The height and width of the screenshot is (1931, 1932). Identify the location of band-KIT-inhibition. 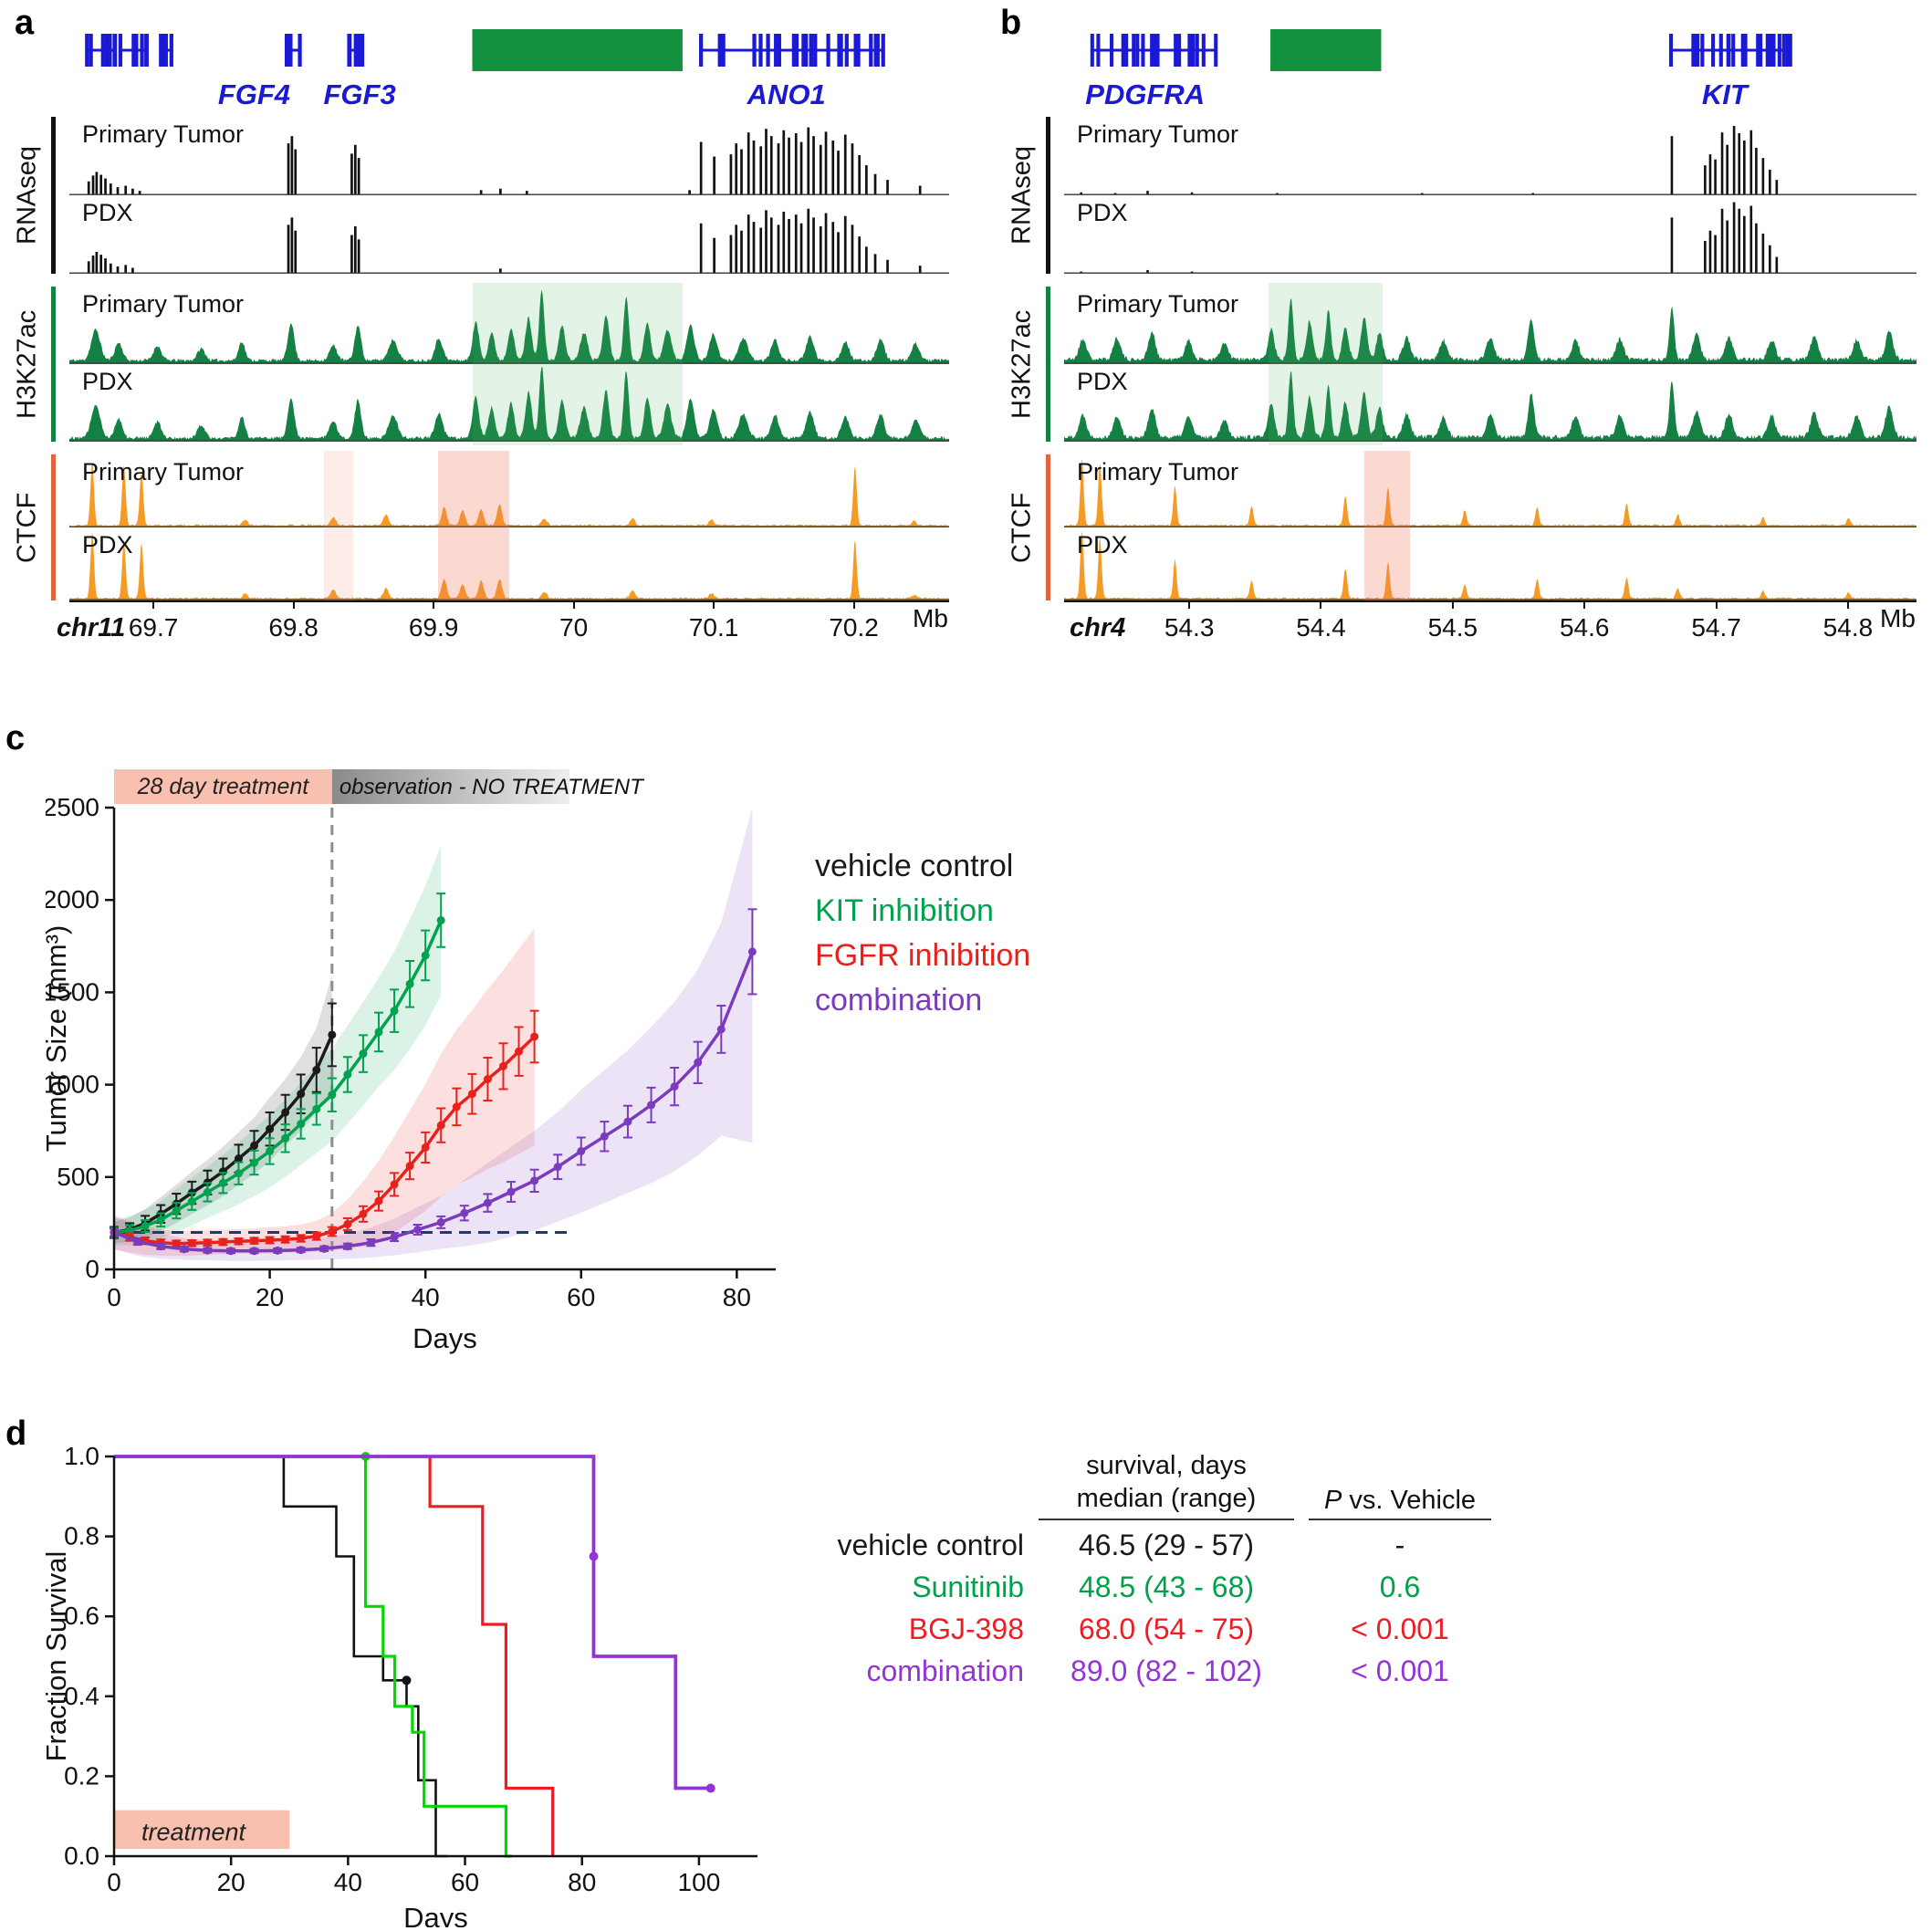
(278, 1045).